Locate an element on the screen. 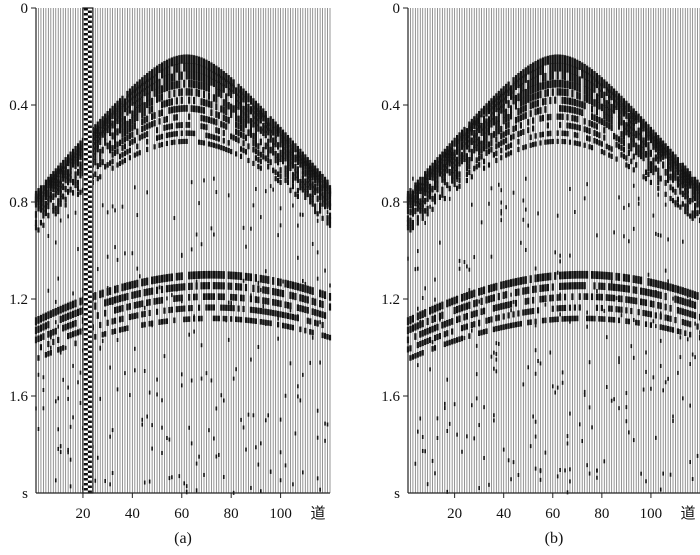 This screenshot has height=555, width=700. y-unit-label: s is located at coordinates (397, 494).